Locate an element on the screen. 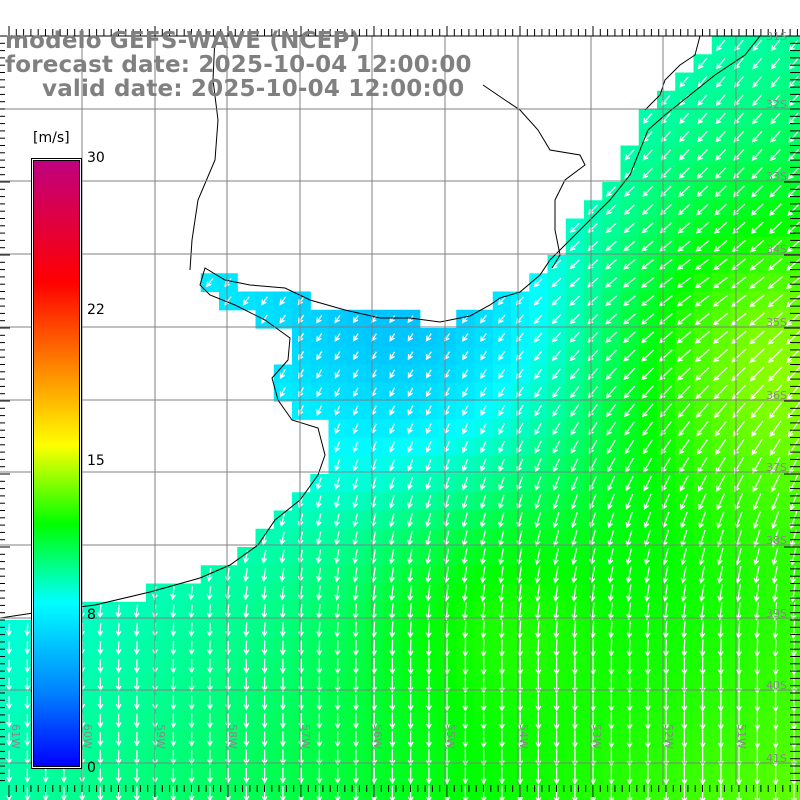 This screenshot has height=800, width=800. colorbar-gradient is located at coordinates (56, 463).